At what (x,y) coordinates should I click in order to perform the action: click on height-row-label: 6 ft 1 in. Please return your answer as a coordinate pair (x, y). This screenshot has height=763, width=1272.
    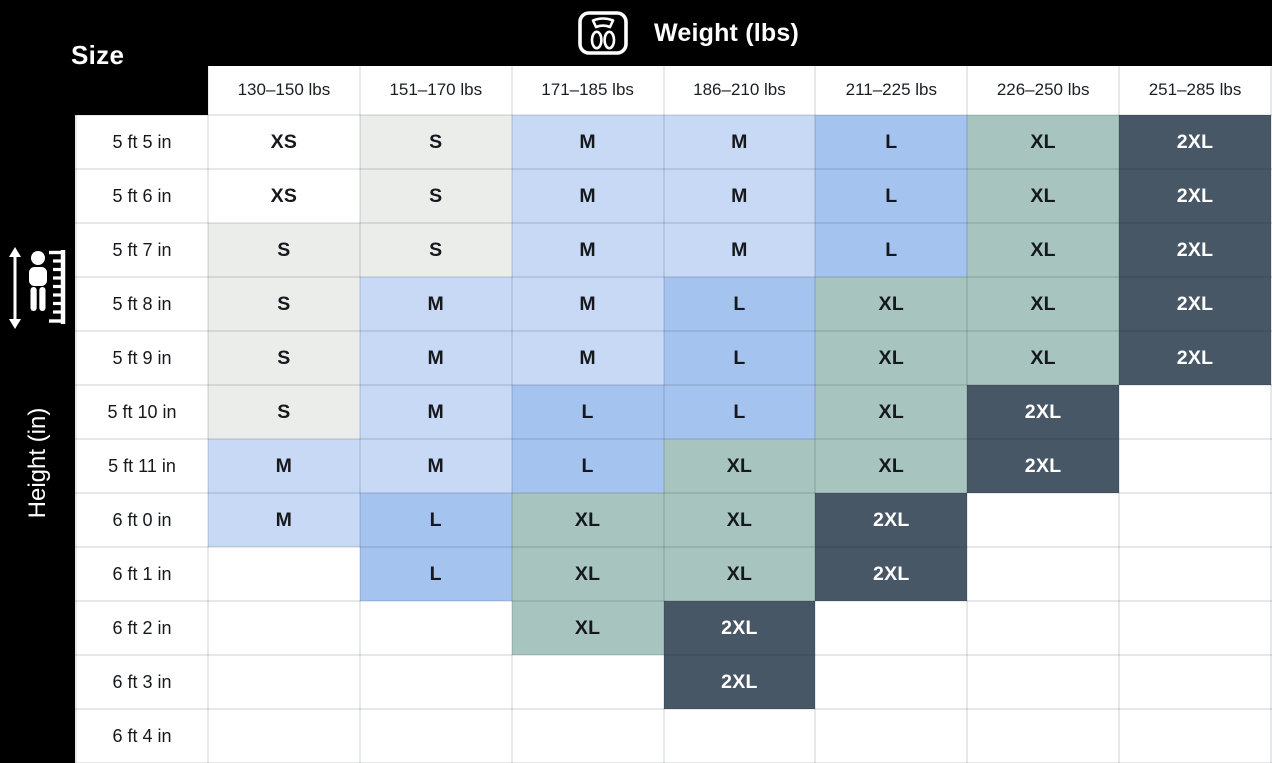
    Looking at the image, I should click on (142, 574).